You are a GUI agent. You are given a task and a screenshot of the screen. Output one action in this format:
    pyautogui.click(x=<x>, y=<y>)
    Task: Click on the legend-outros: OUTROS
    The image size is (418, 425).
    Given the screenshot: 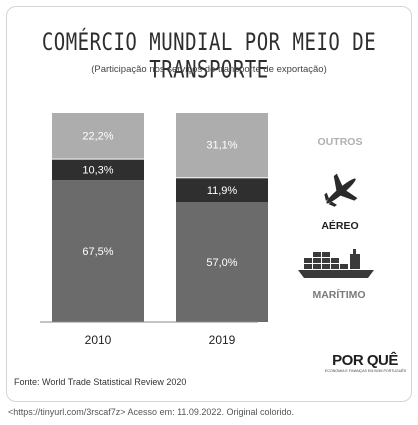 What is the action you would take?
    pyautogui.click(x=340, y=142)
    